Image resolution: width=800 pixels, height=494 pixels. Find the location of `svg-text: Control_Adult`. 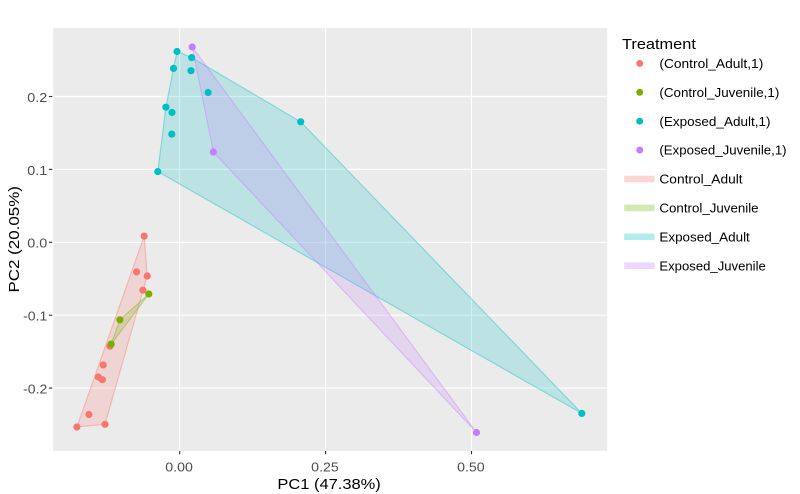

svg-text: Control_Adult is located at coordinates (701, 180).